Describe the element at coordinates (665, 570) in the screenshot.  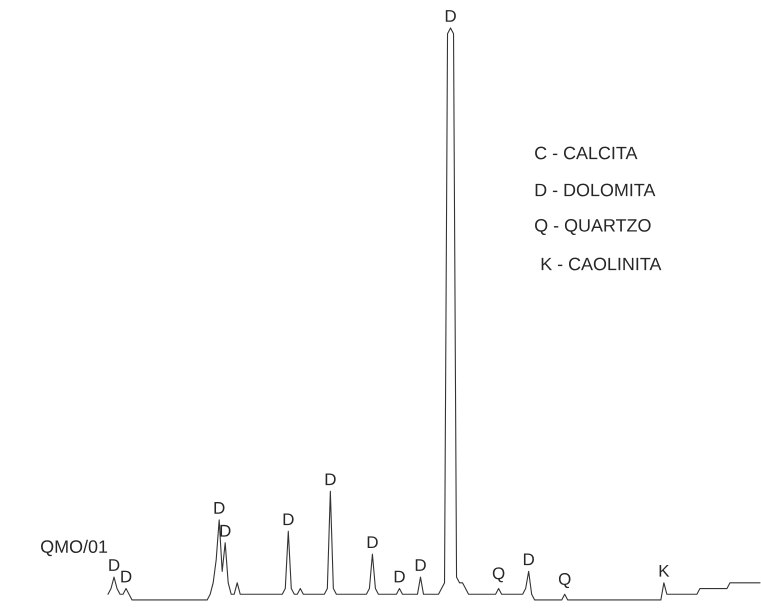
I see `annotation: K` at that location.